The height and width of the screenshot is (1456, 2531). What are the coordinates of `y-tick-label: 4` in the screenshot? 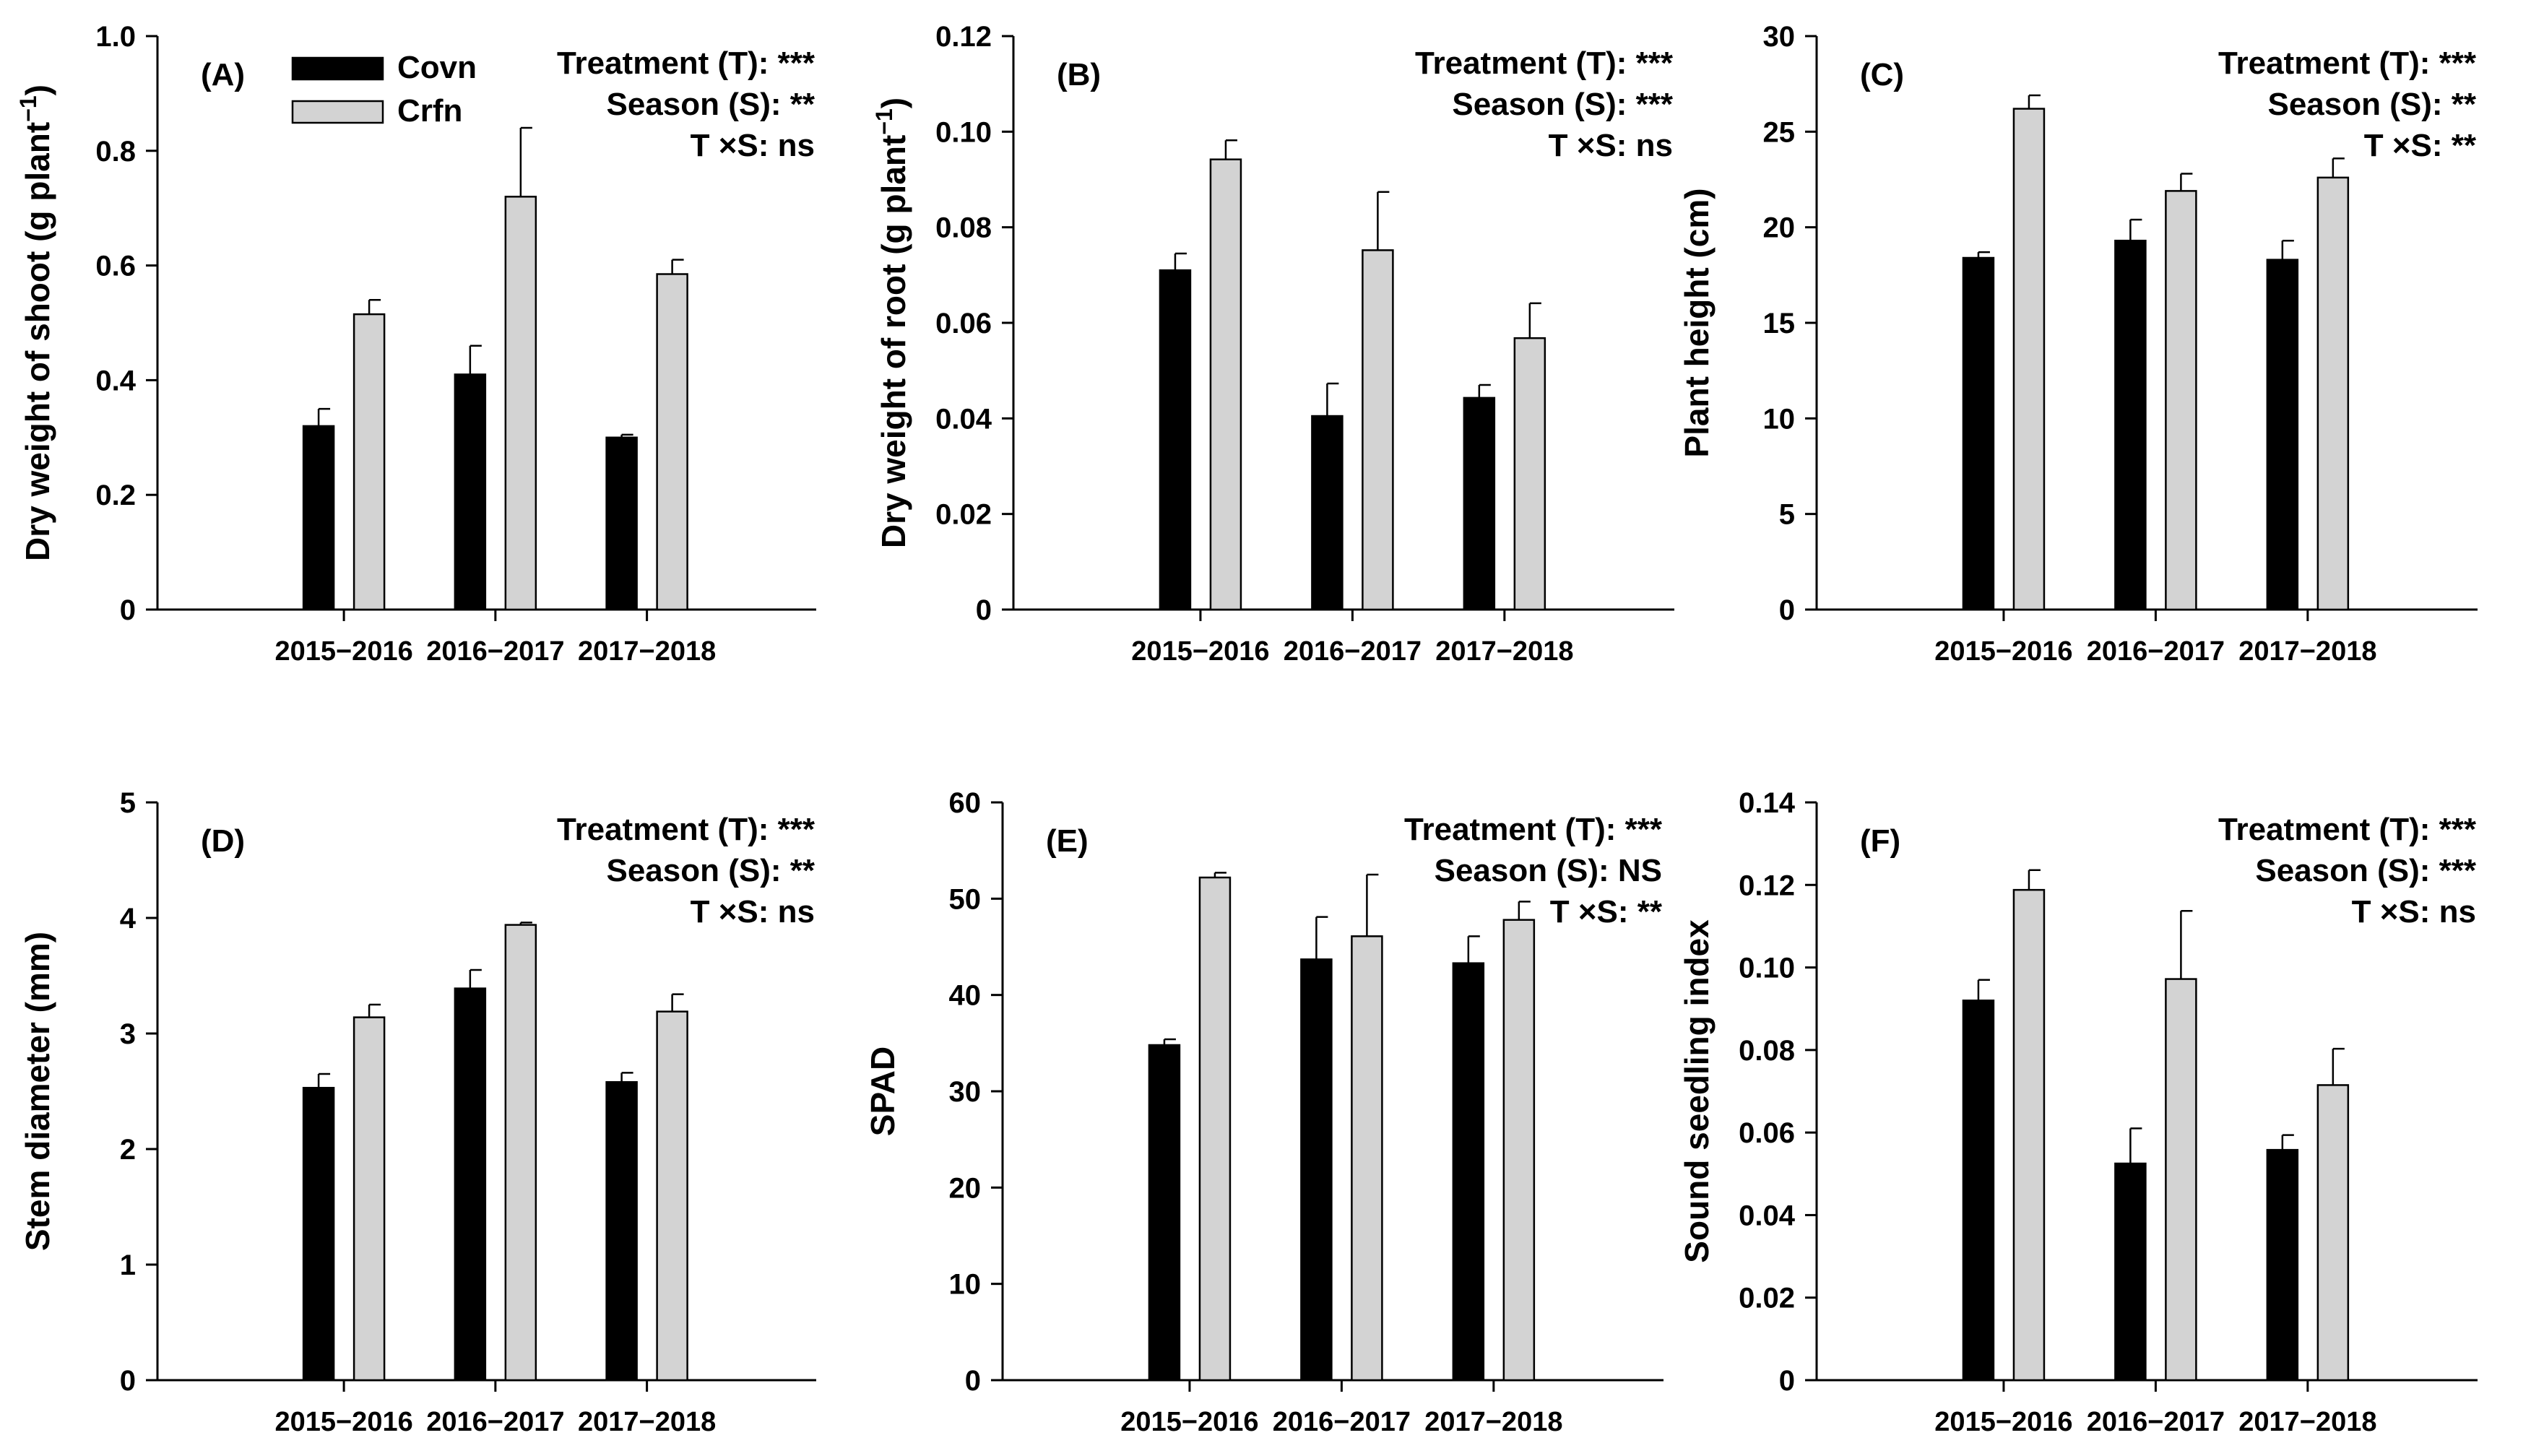 It's located at (129, 919).